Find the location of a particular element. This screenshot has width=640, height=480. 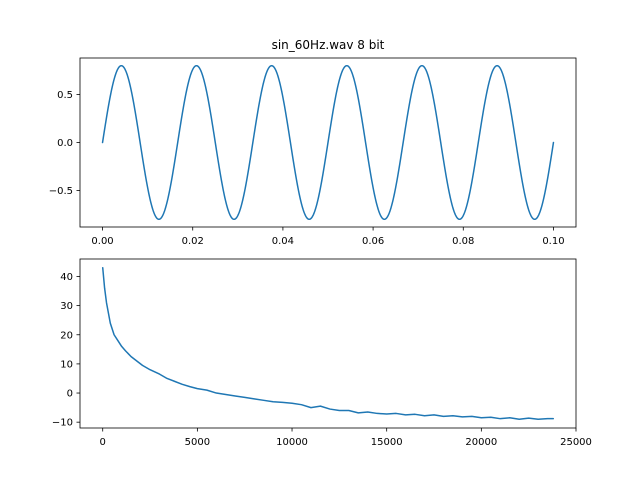

bottom-x-tick-label: 5000 is located at coordinates (197, 442).